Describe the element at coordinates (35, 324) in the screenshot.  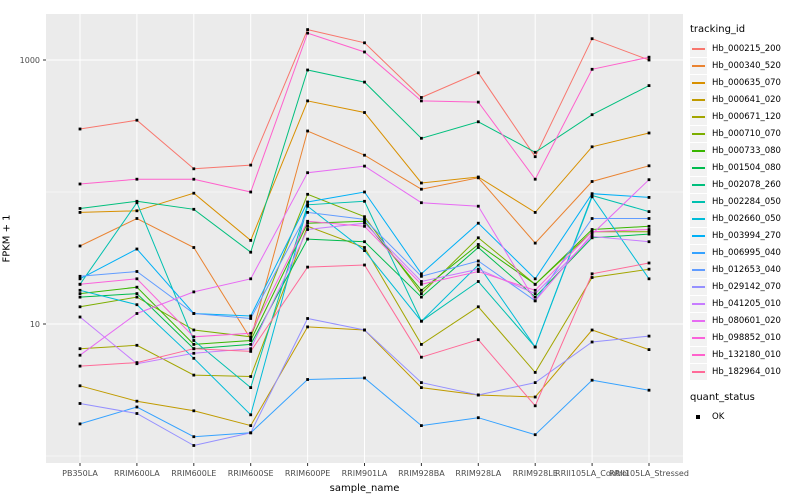
I see `y-tick-label: 10` at that location.